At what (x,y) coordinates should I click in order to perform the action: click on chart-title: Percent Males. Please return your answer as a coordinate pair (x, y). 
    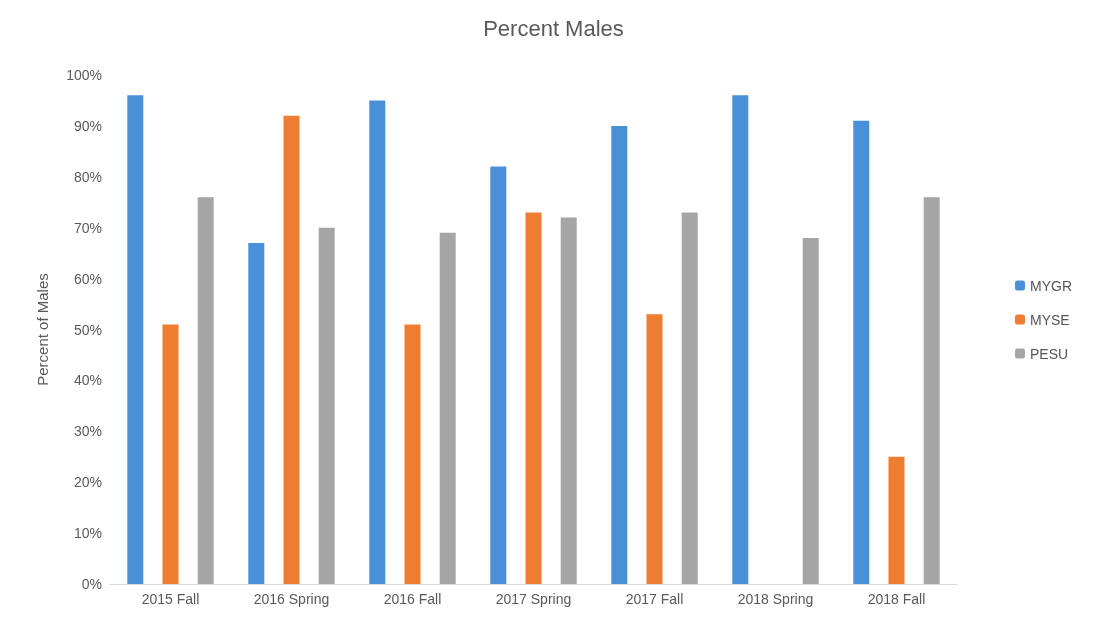
    Looking at the image, I should click on (553, 28).